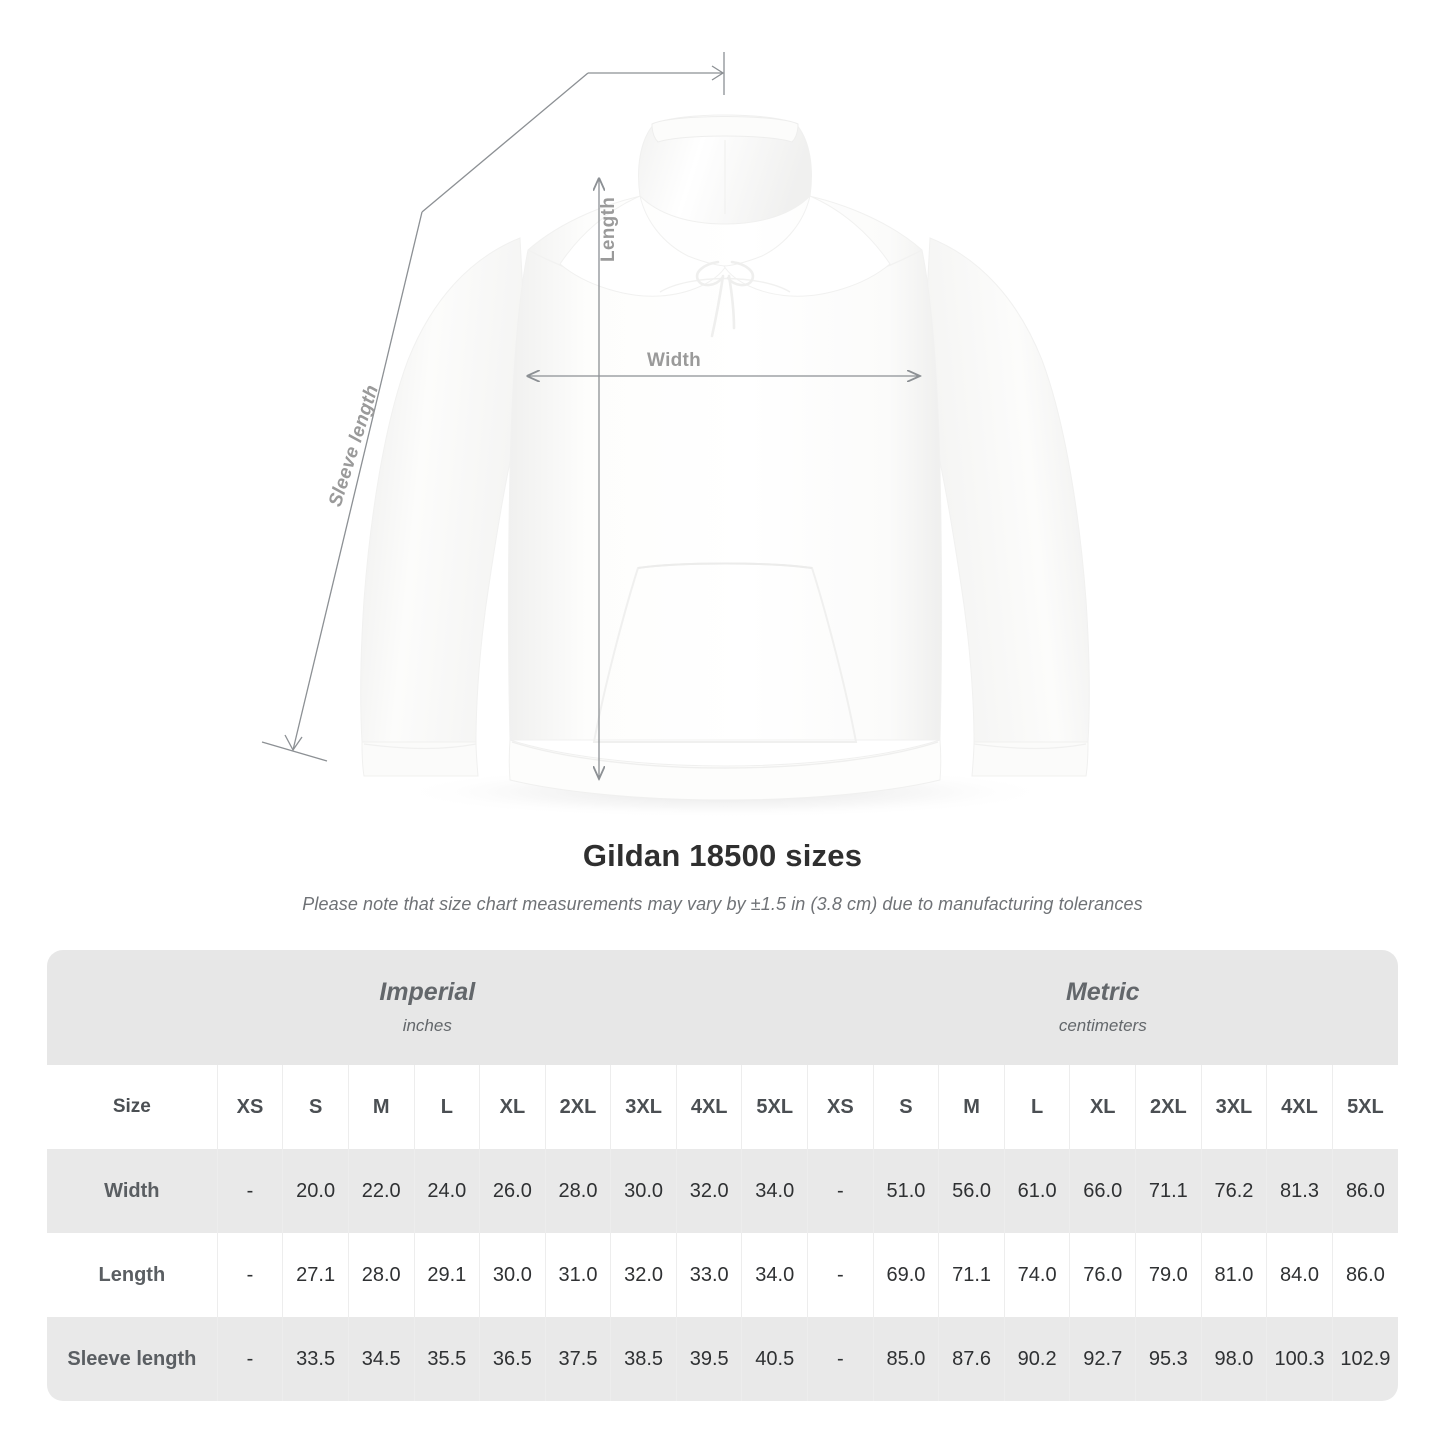  I want to click on size-header-imperial-4xl: 4XL, so click(708, 1107).